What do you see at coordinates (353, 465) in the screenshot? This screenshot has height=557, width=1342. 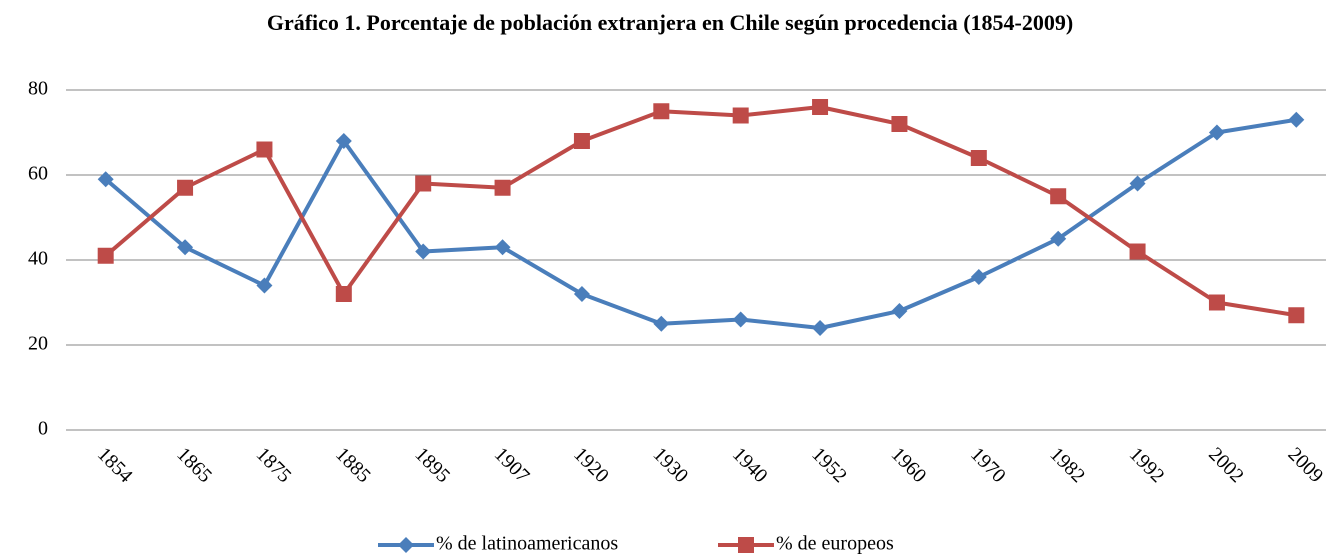 I see `x-tick-label: 1885` at bounding box center [353, 465].